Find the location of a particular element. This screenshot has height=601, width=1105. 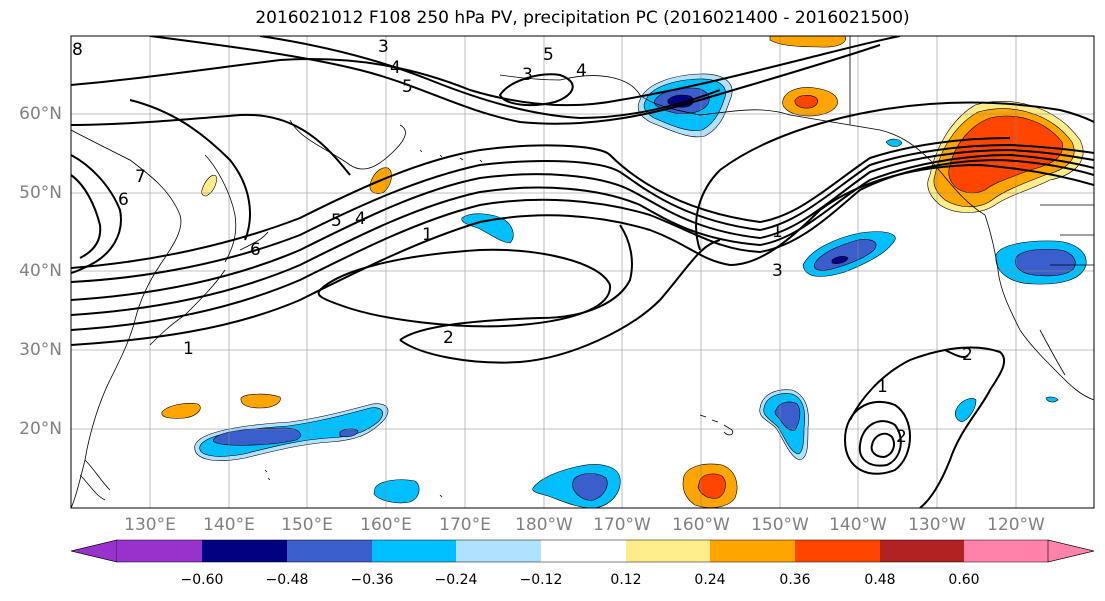

colorbar is located at coordinates (582, 551).